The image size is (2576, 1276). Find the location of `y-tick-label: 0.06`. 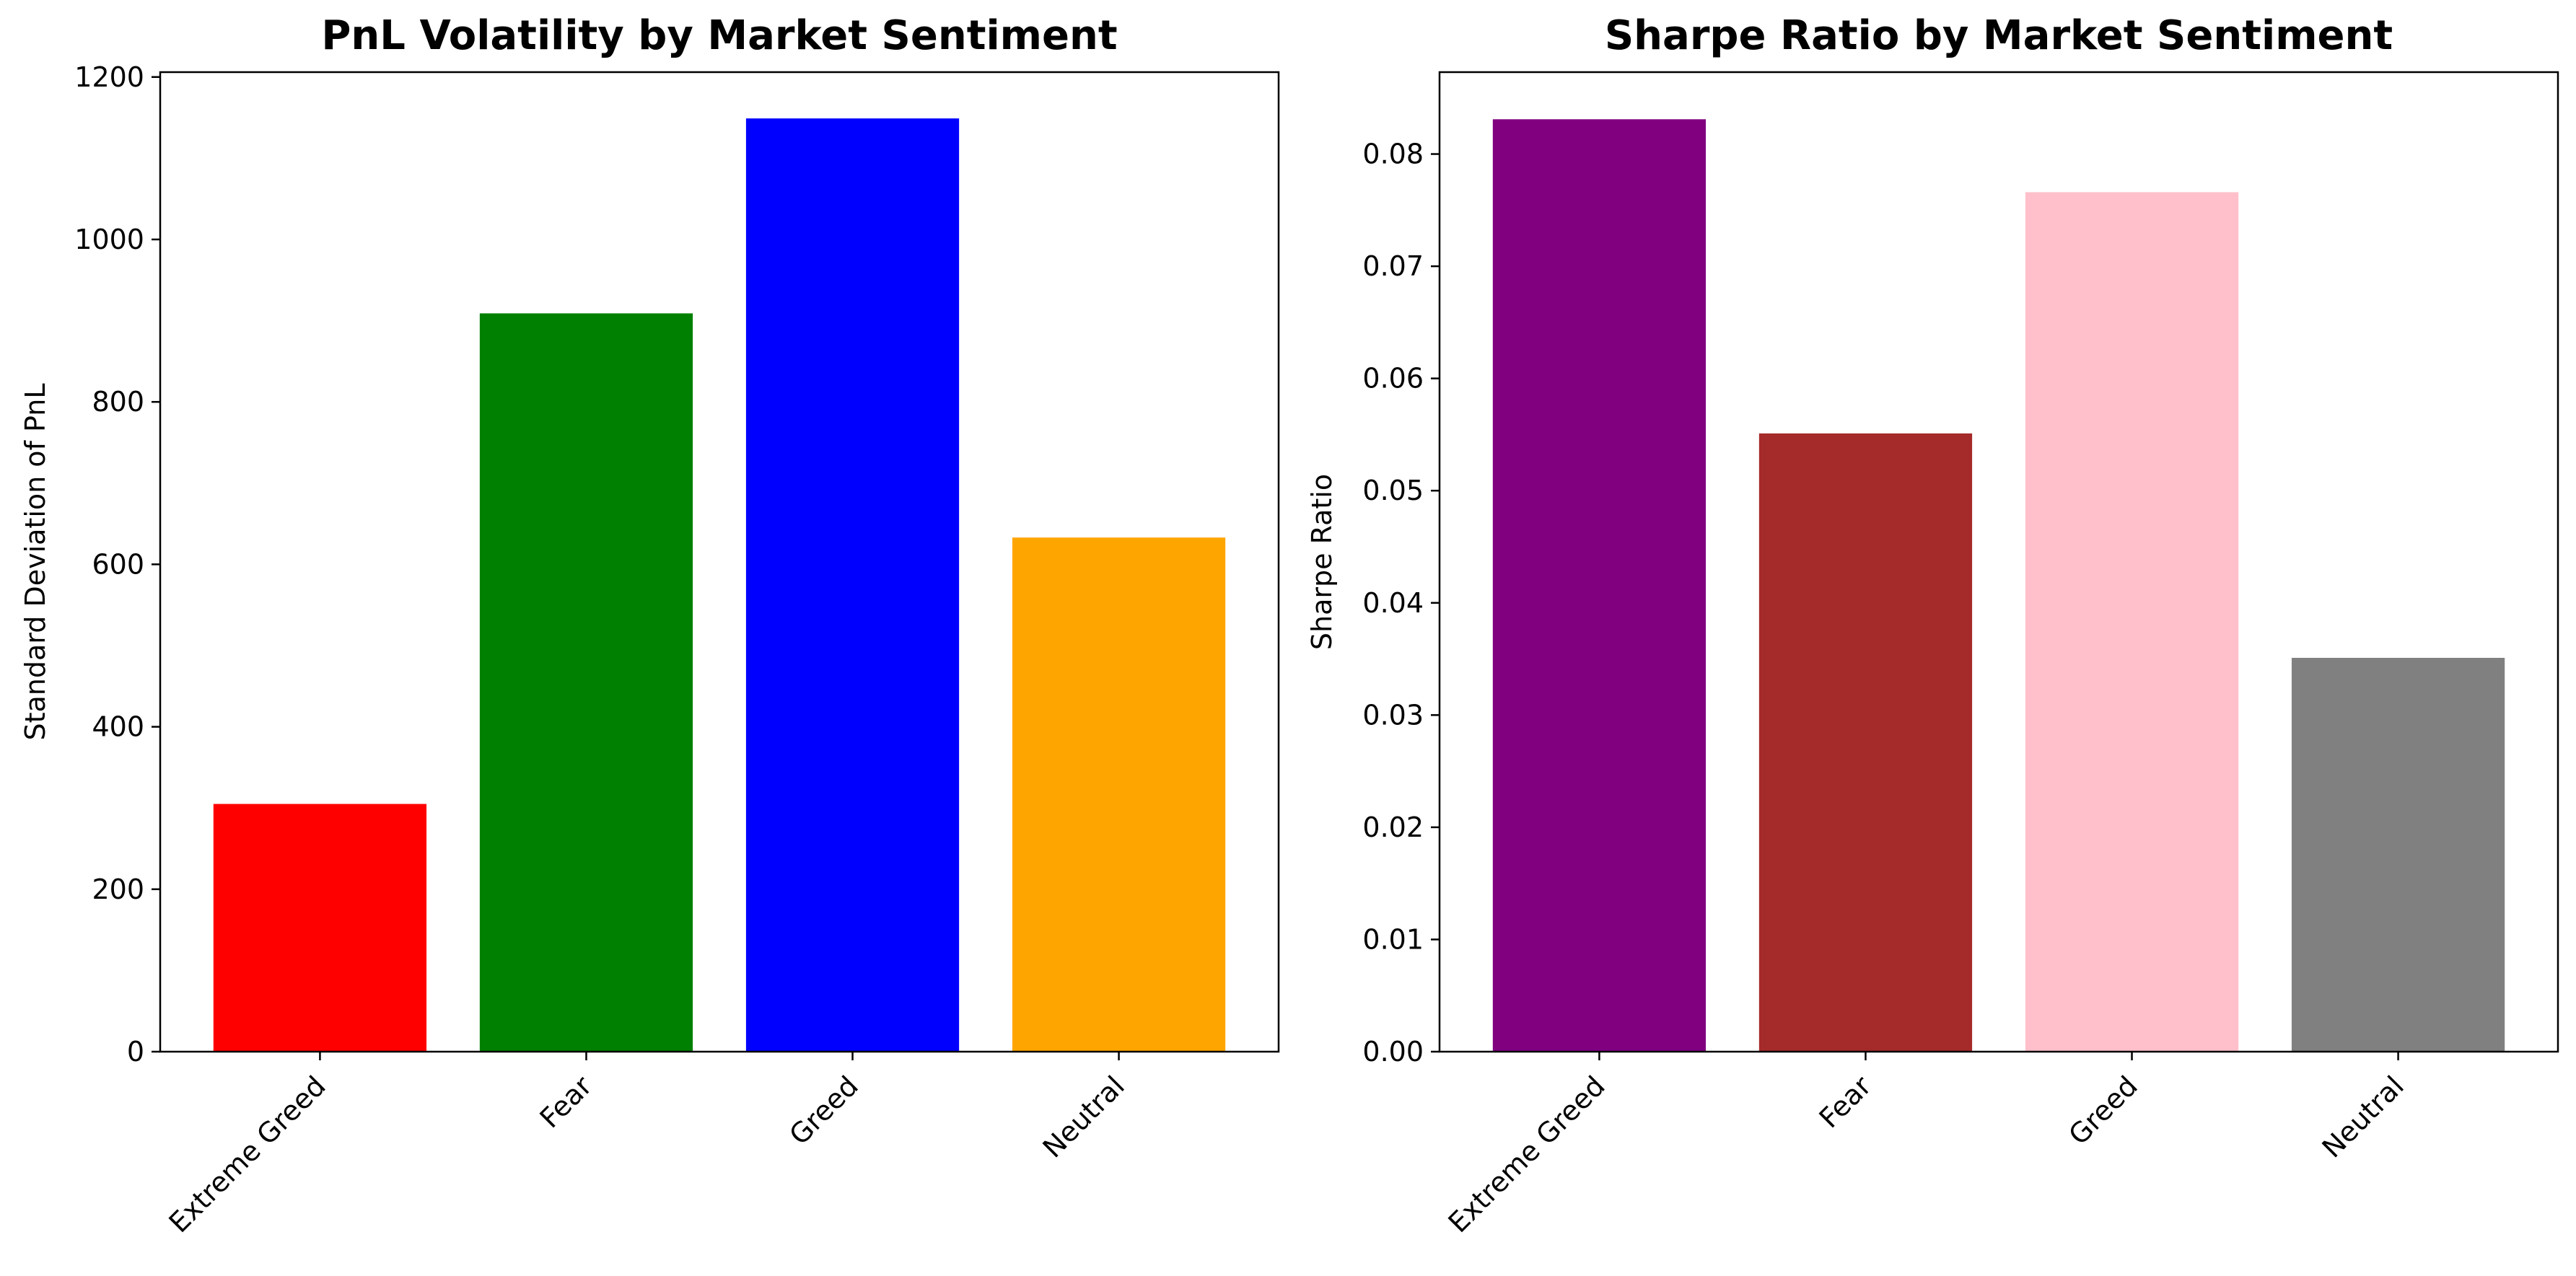

y-tick-label: 0.06 is located at coordinates (1393, 379).